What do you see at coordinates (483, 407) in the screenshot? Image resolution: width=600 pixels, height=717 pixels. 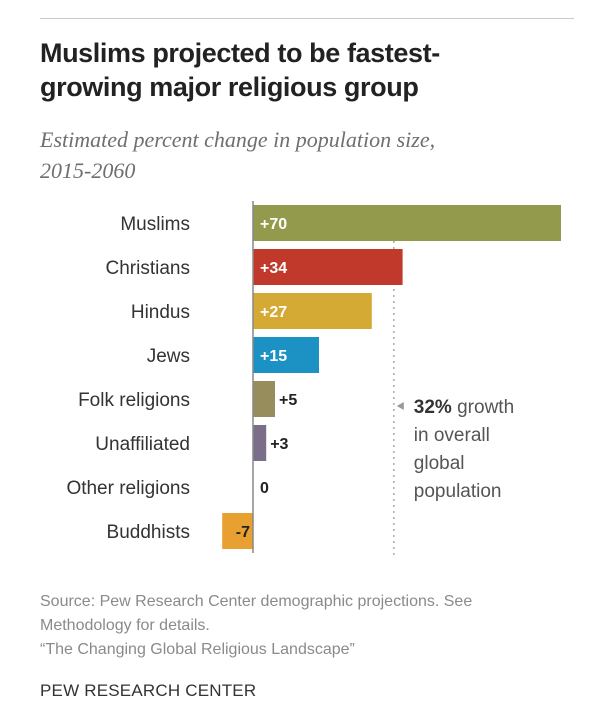 I see `annotation-line: growth` at bounding box center [483, 407].